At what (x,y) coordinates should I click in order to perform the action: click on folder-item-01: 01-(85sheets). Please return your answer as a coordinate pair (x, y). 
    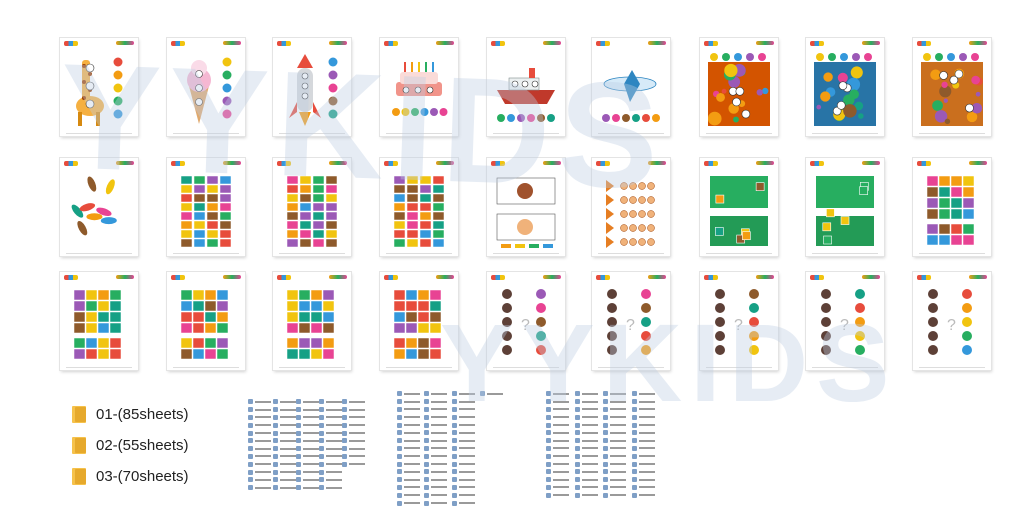
    Looking at the image, I should click on (147, 414).